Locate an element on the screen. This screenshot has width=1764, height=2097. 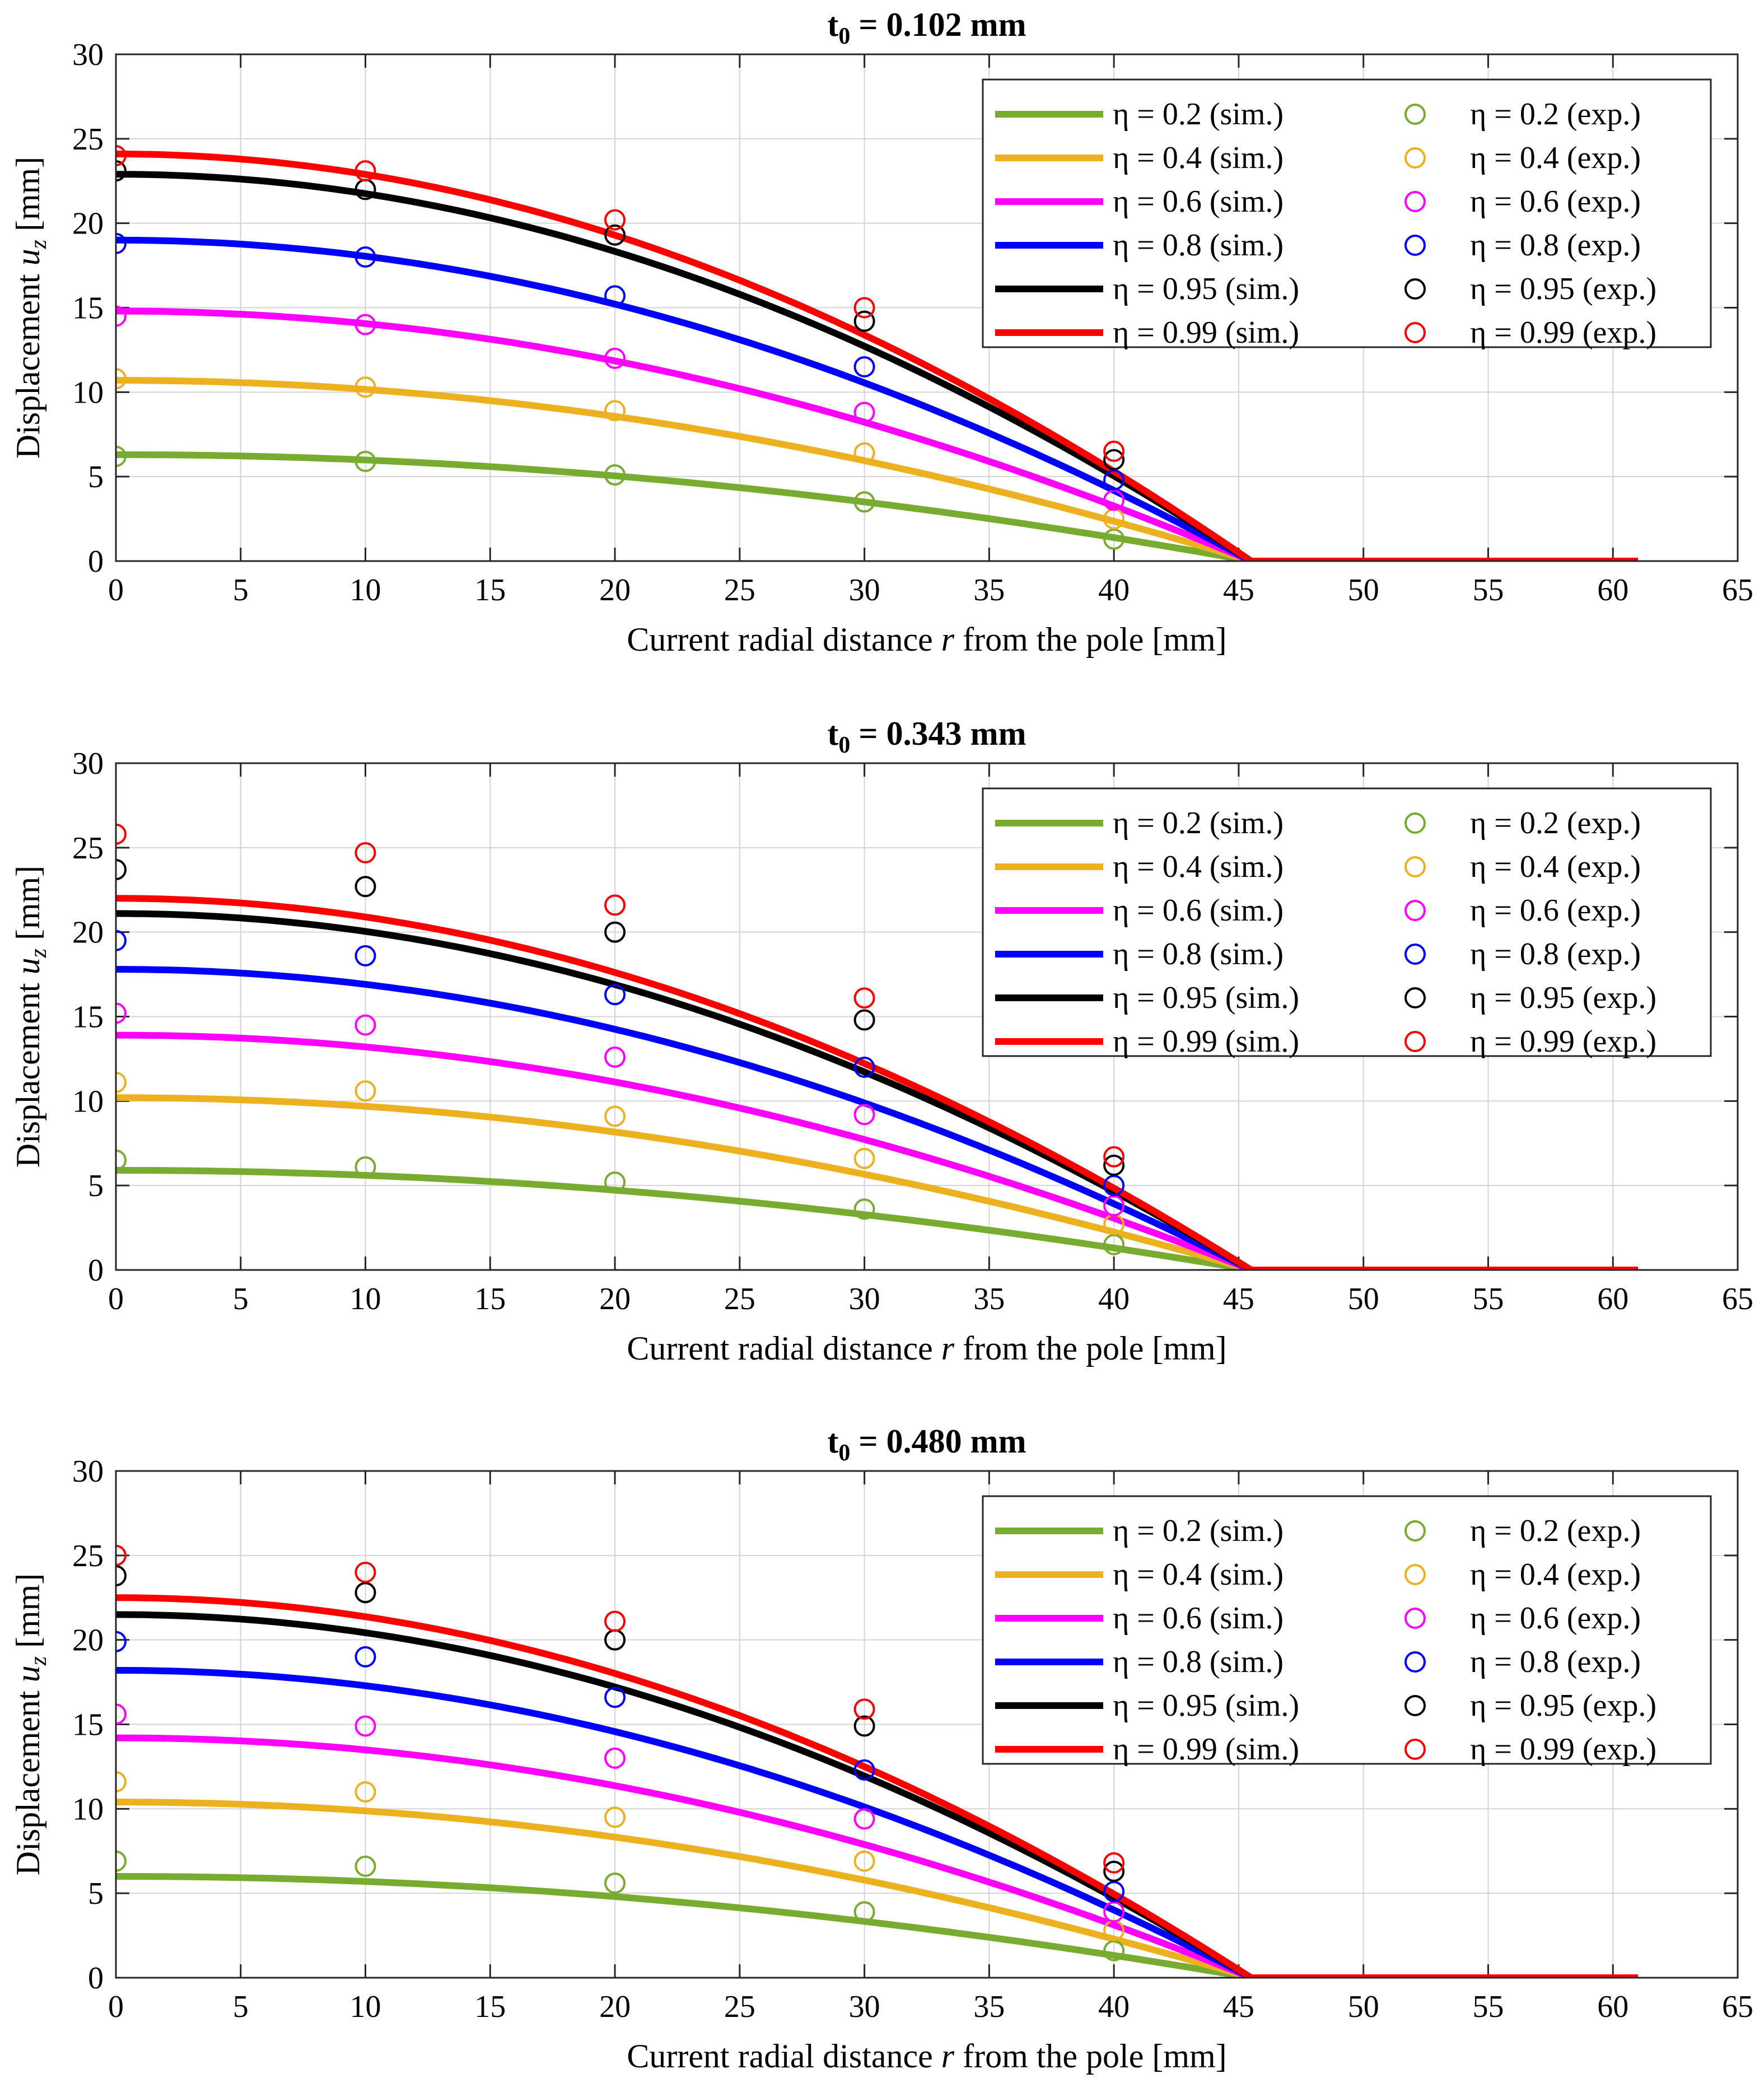
x-tick-label: 10 is located at coordinates (366, 591).